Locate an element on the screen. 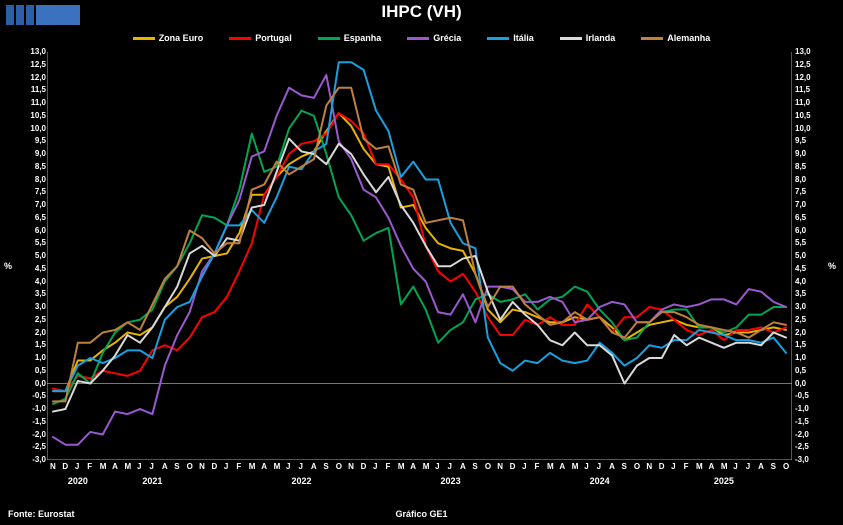 The height and width of the screenshot is (525, 843). x-tick-year: 2025 is located at coordinates (723, 481).